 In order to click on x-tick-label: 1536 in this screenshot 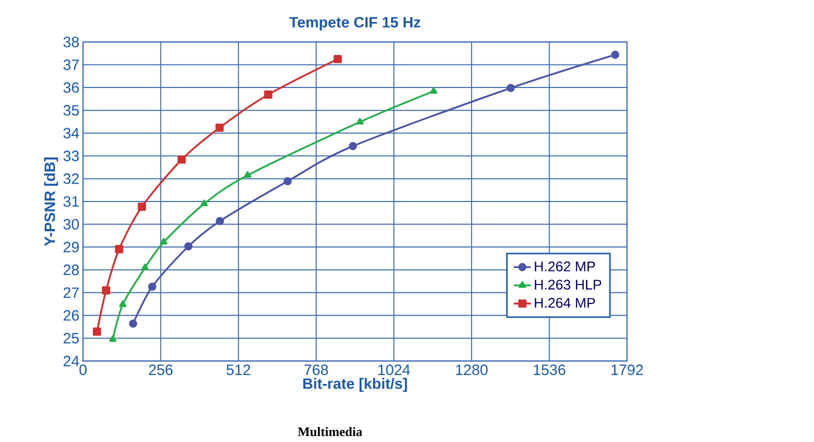, I will do `click(550, 370)`.